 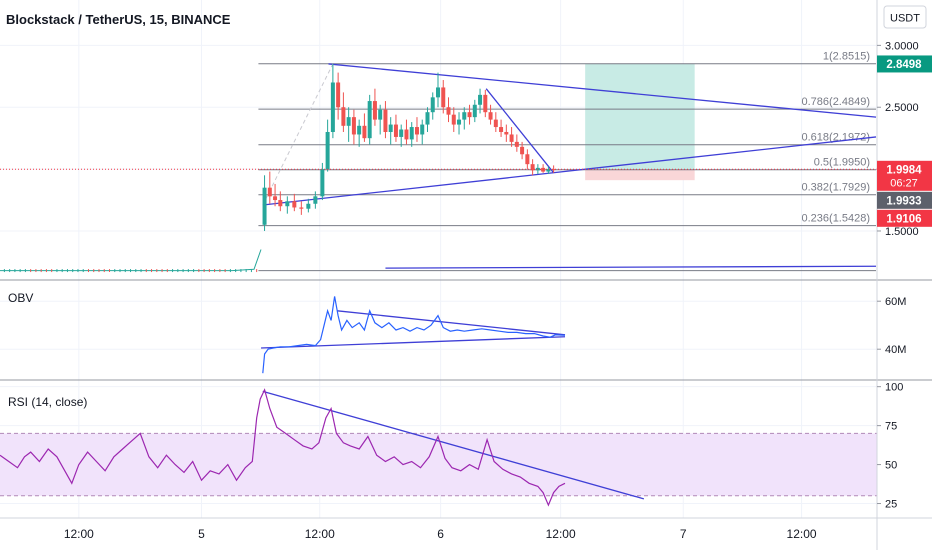 What do you see at coordinates (846, 57) in the screenshot?
I see `fib-level-label: 1(2.8515)` at bounding box center [846, 57].